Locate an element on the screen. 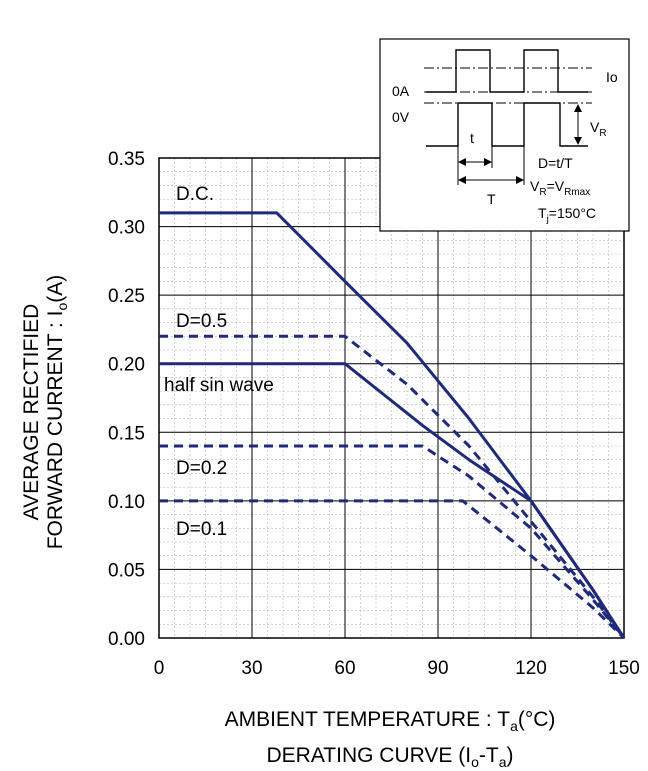 The height and width of the screenshot is (771, 648). label-d05: D=0.5 is located at coordinates (201, 321).